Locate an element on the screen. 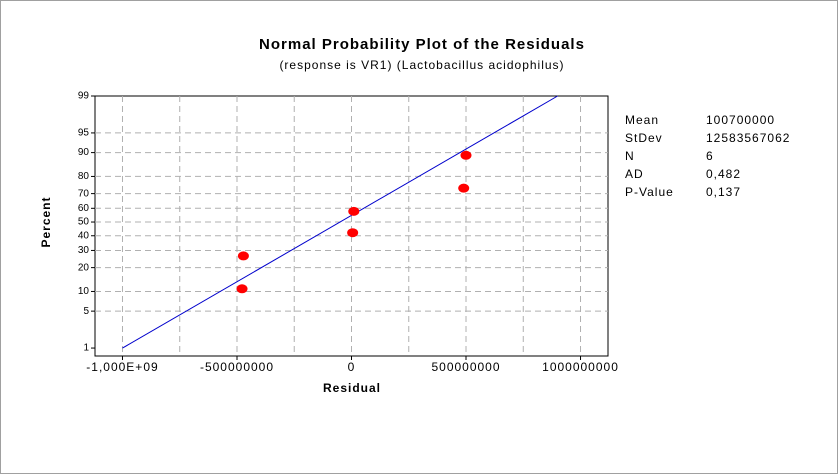 Image resolution: width=839 pixels, height=475 pixels. y-tick-label: 95 is located at coordinates (84, 133).